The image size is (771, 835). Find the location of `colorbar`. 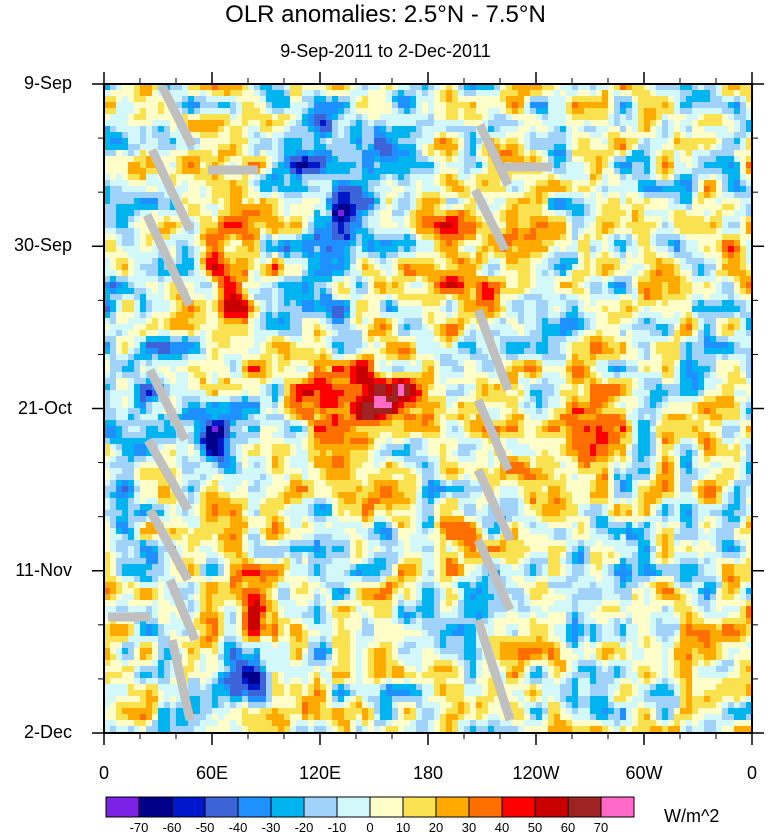

colorbar is located at coordinates (370, 807).